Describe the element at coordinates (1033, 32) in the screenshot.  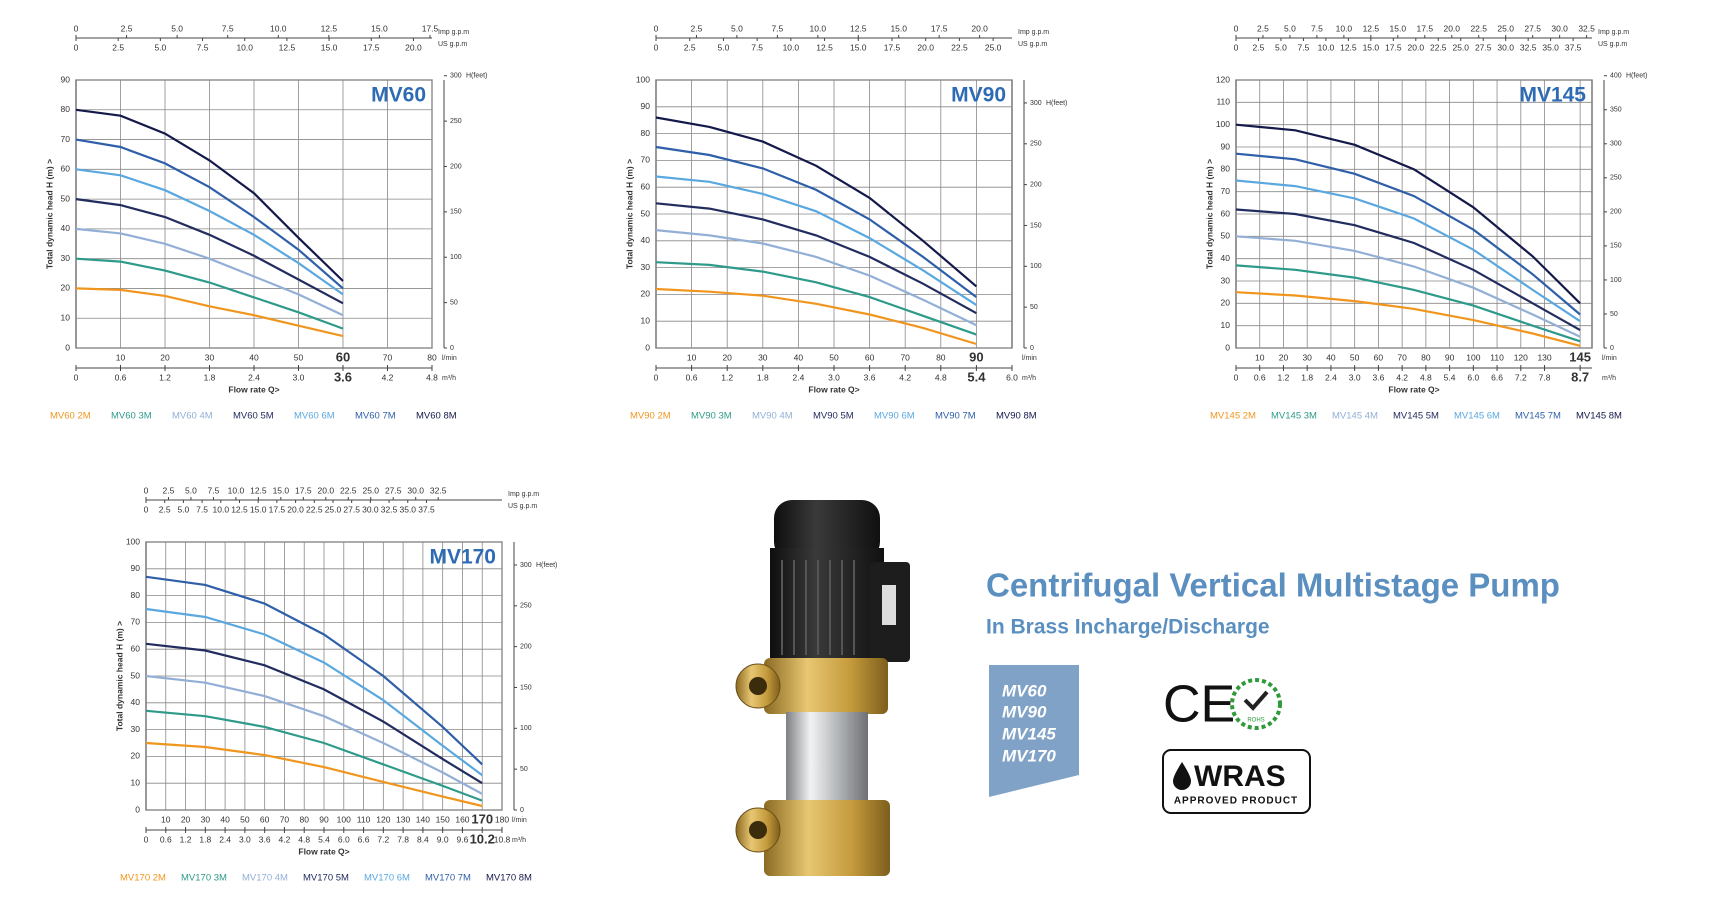
I see `x3-unit: Imp g.p.m` at that location.